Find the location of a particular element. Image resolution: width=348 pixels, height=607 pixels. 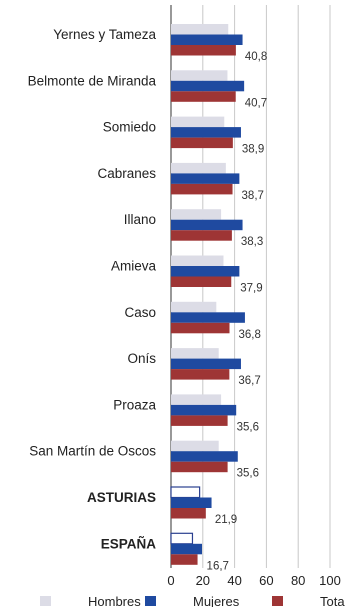

data-label-onis: 36,7 is located at coordinates (249, 381).